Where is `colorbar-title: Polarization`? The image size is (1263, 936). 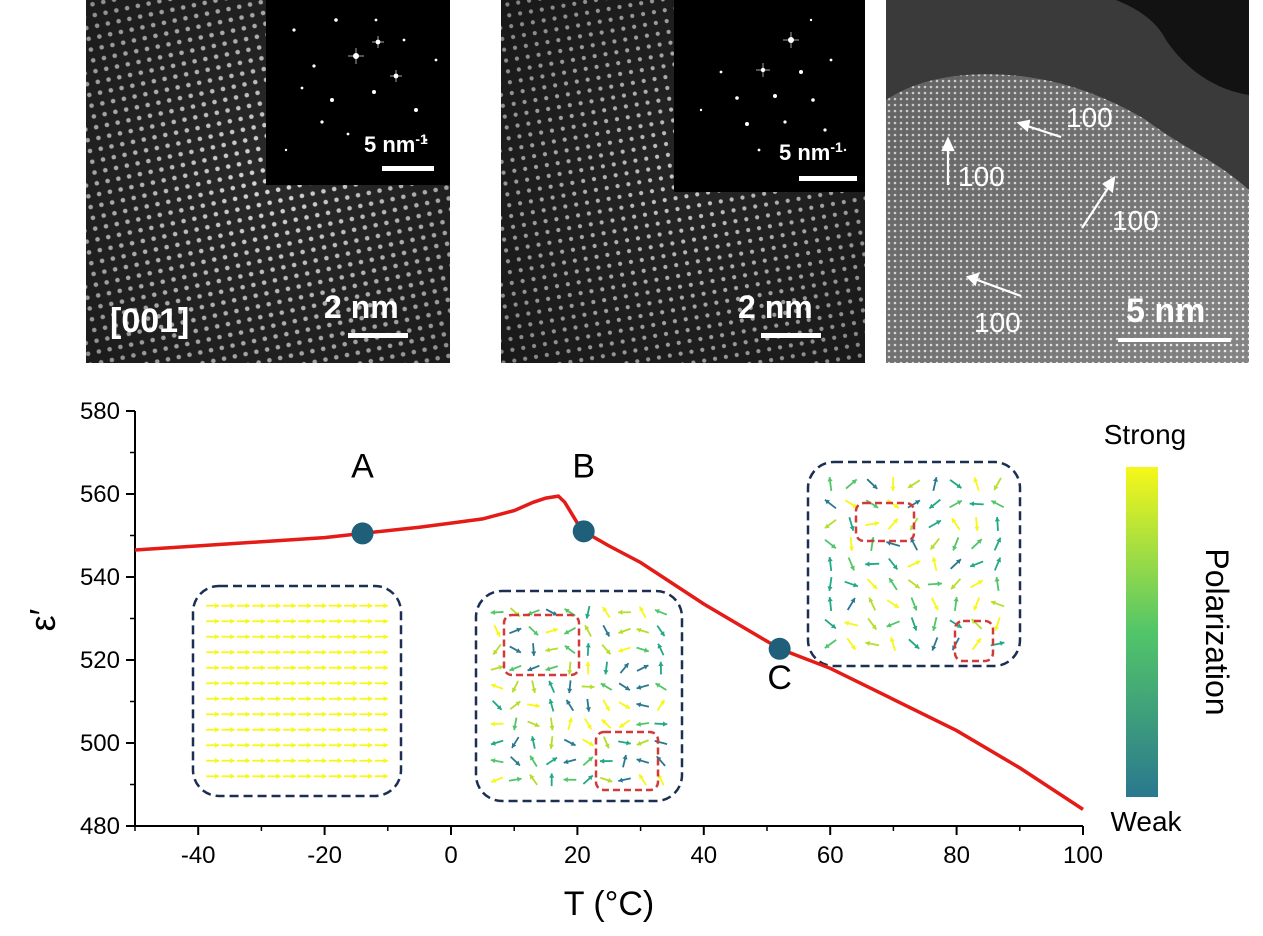
colorbar-title: Polarization is located at coordinates (1217, 631).